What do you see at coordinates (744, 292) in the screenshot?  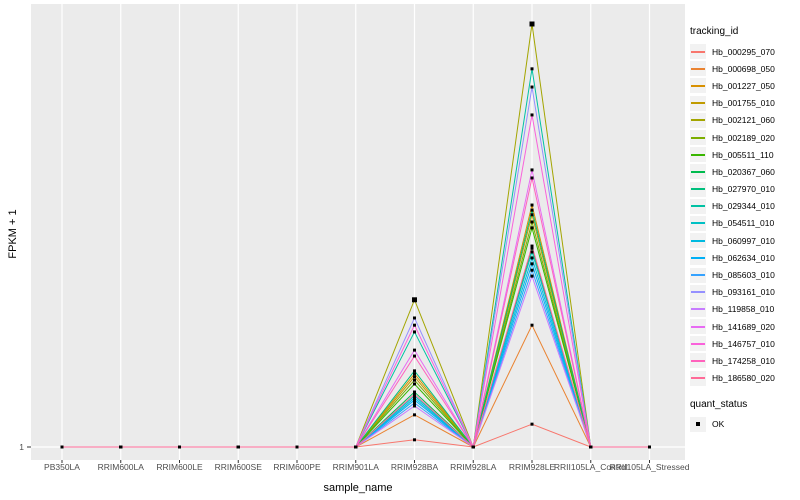 I see `legend-entry: Hb_093161_010` at bounding box center [744, 292].